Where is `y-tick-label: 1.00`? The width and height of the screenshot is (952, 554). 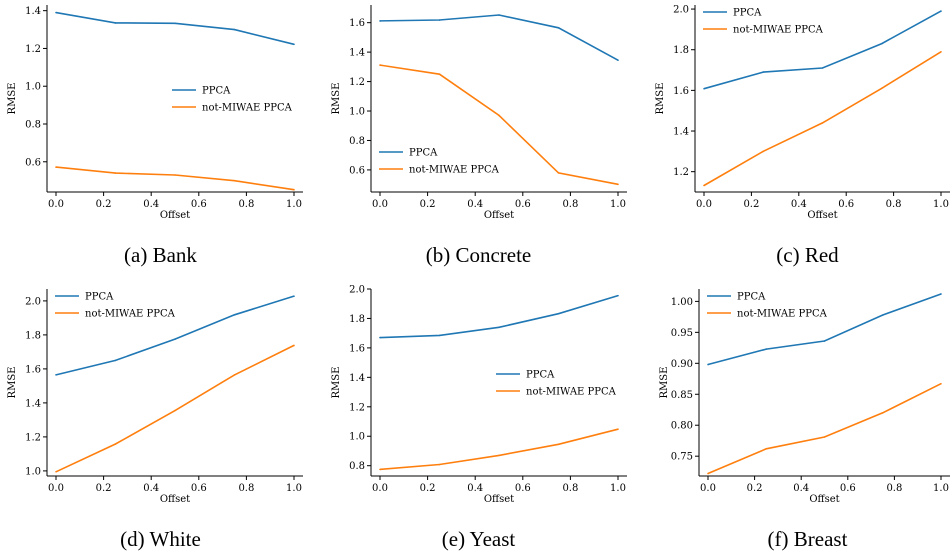 y-tick-label: 1.00 is located at coordinates (682, 302).